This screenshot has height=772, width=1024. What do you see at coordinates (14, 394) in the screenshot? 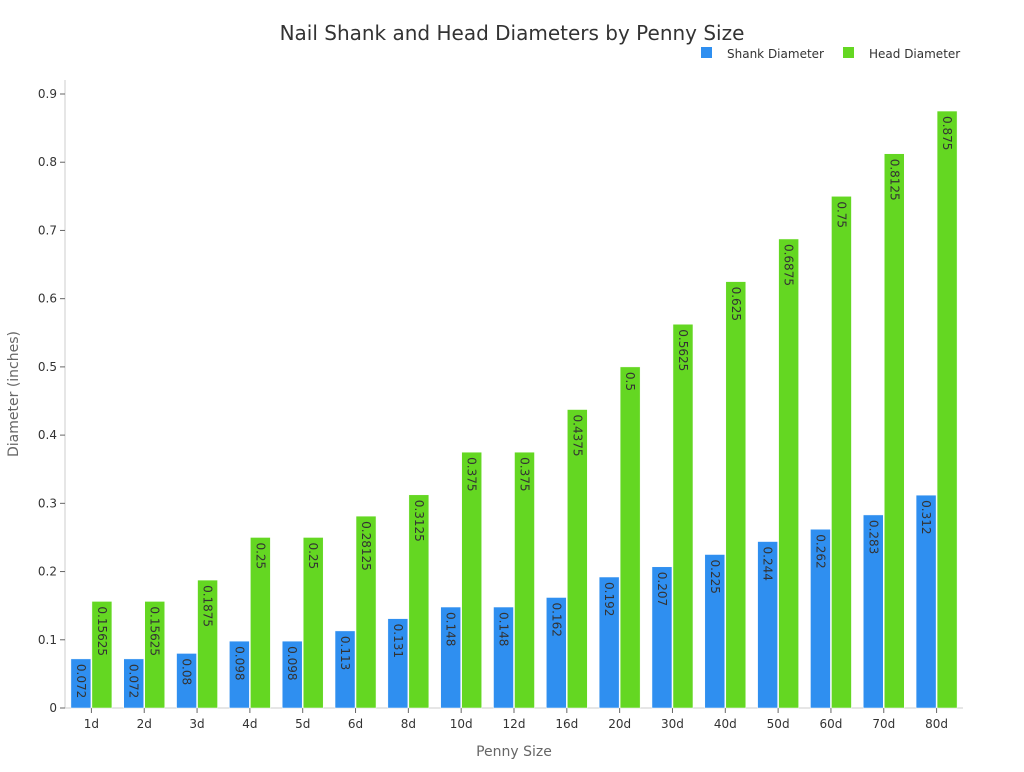
I see `y-axis-label: Diameter (inches)` at bounding box center [14, 394].